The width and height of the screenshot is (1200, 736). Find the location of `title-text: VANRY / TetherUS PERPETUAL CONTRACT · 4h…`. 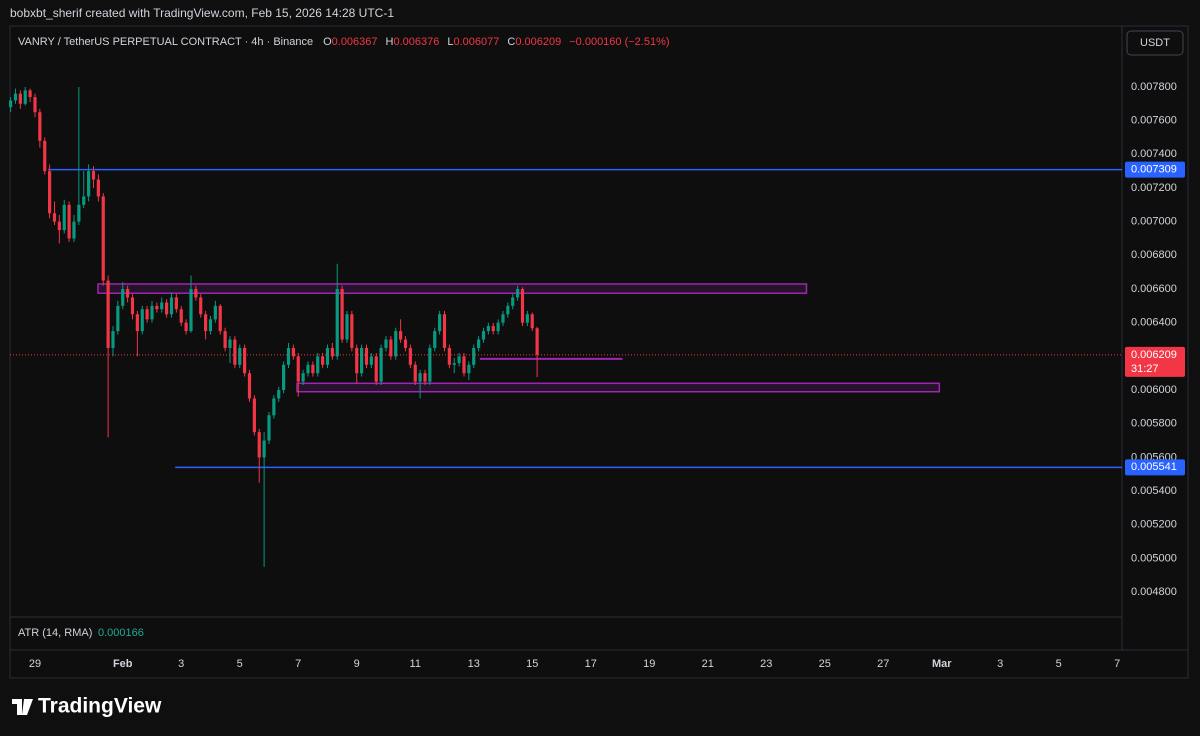

title-text: VANRY / TetherUS PERPETUAL CONTRACT · 4h… is located at coordinates (165, 42).